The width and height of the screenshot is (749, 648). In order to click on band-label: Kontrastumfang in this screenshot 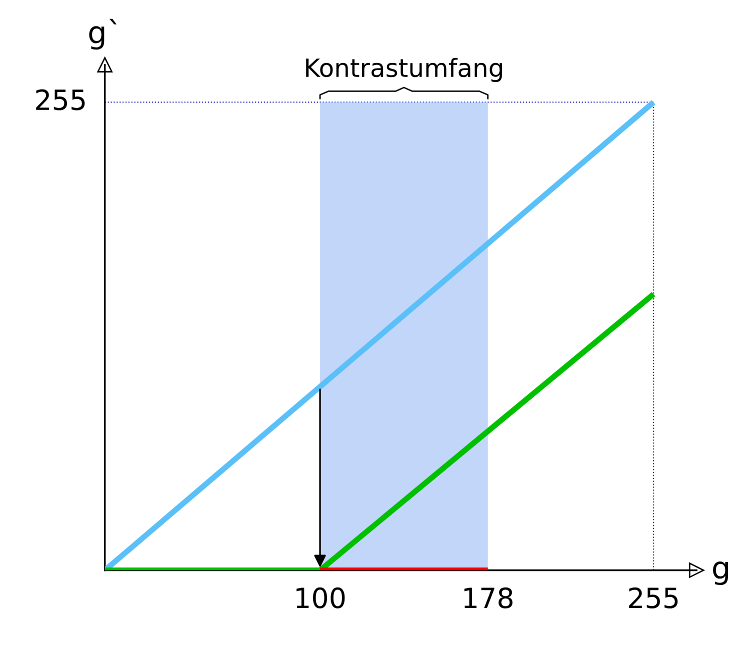, I will do `click(404, 70)`.